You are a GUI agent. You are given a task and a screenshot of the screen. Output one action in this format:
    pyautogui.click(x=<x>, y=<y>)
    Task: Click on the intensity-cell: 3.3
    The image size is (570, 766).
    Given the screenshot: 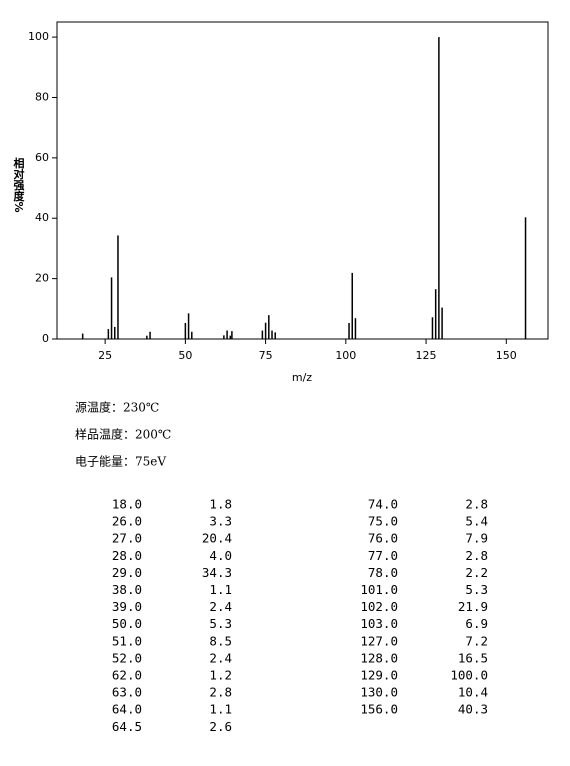 What is the action you would take?
    pyautogui.click(x=220, y=521)
    